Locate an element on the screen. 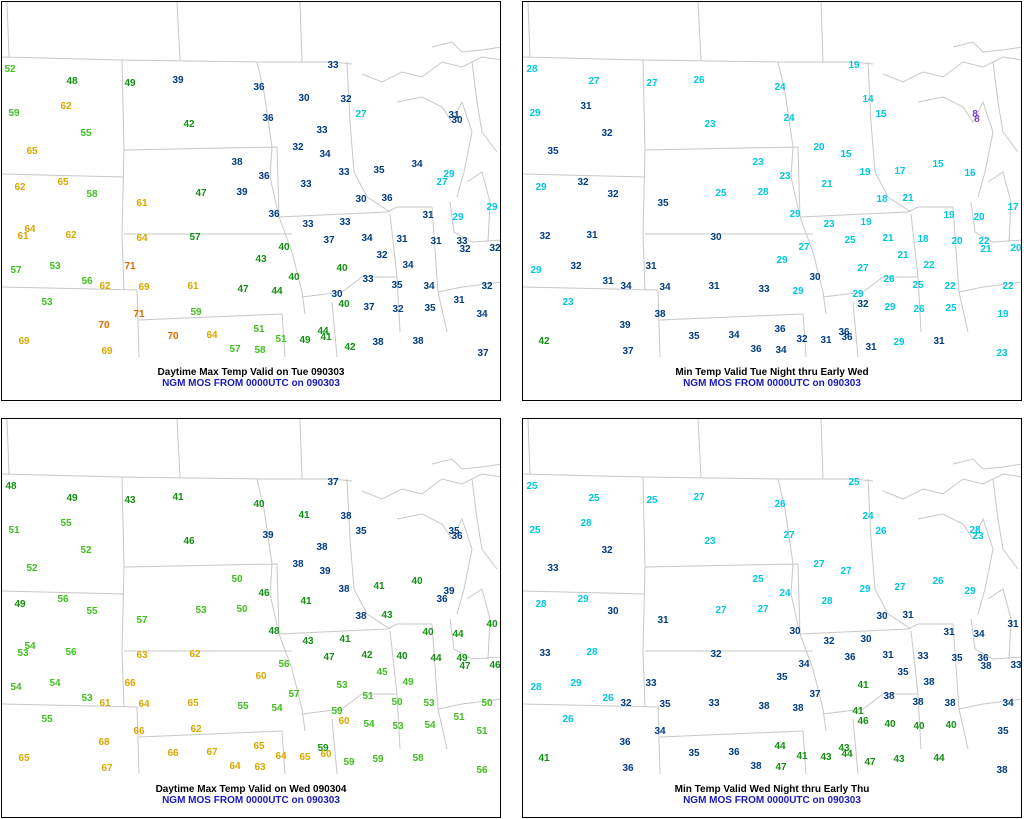 This screenshot has height=819, width=1024. station-temp-value: 27 is located at coordinates (442, 182).